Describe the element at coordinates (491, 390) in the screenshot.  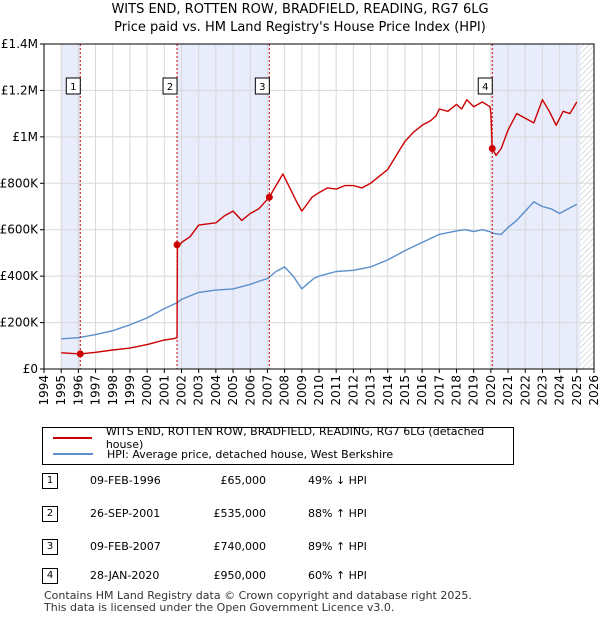
I see `x-tick-label: 2020` at that location.